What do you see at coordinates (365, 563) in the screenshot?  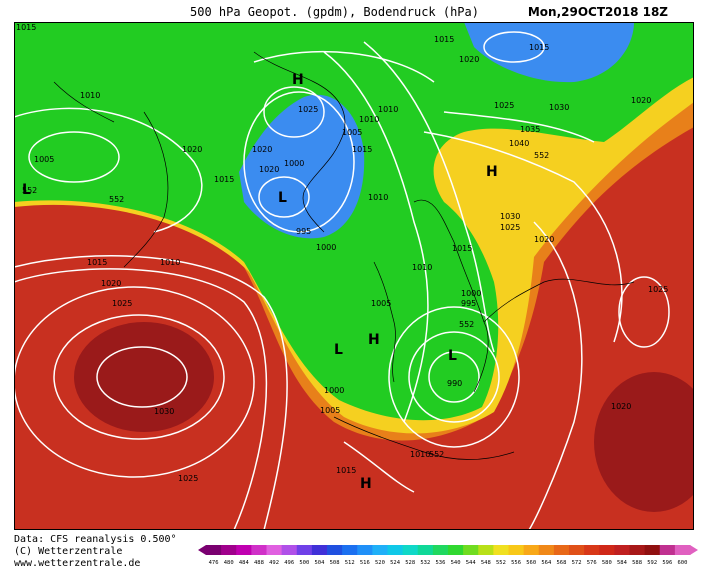 I see `scale-tick-label: 516` at bounding box center [365, 563].